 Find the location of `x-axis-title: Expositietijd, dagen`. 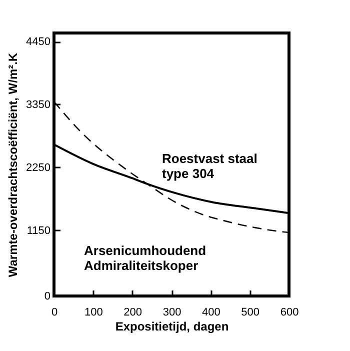

x-axis-title: Expositietijd, dagen is located at coordinates (172, 327).